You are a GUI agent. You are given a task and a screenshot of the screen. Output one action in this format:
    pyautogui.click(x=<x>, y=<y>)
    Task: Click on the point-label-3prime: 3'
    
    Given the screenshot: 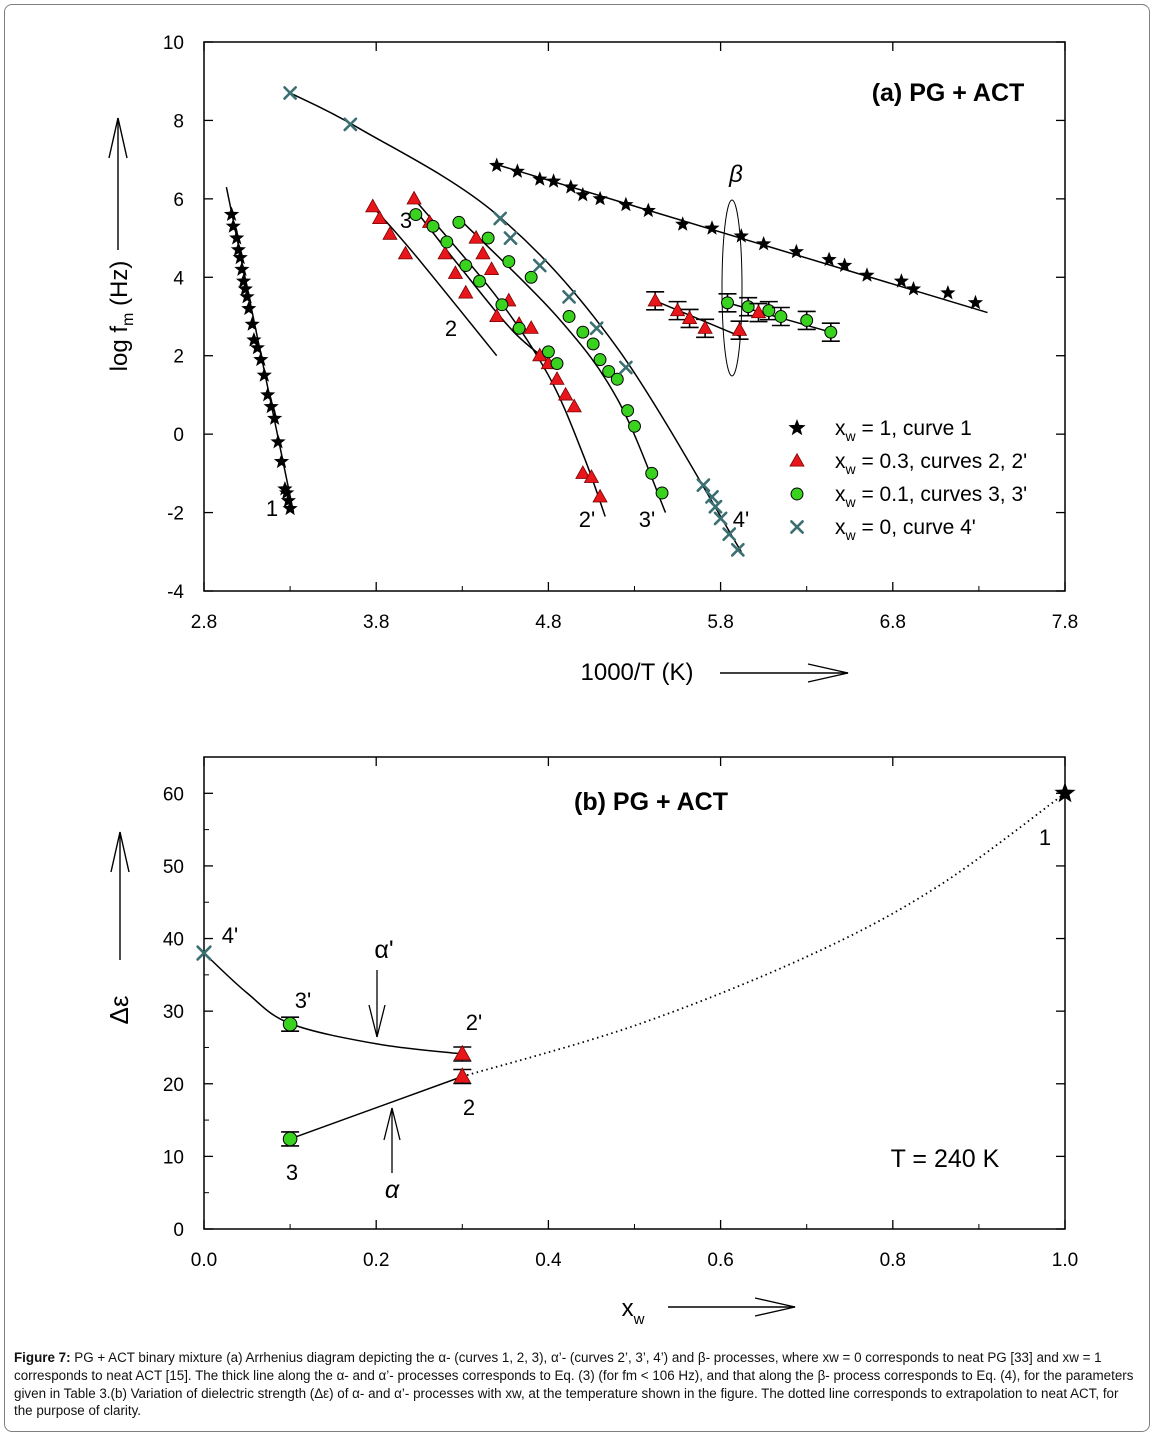 What is the action you would take?
    pyautogui.click(x=303, y=1000)
    